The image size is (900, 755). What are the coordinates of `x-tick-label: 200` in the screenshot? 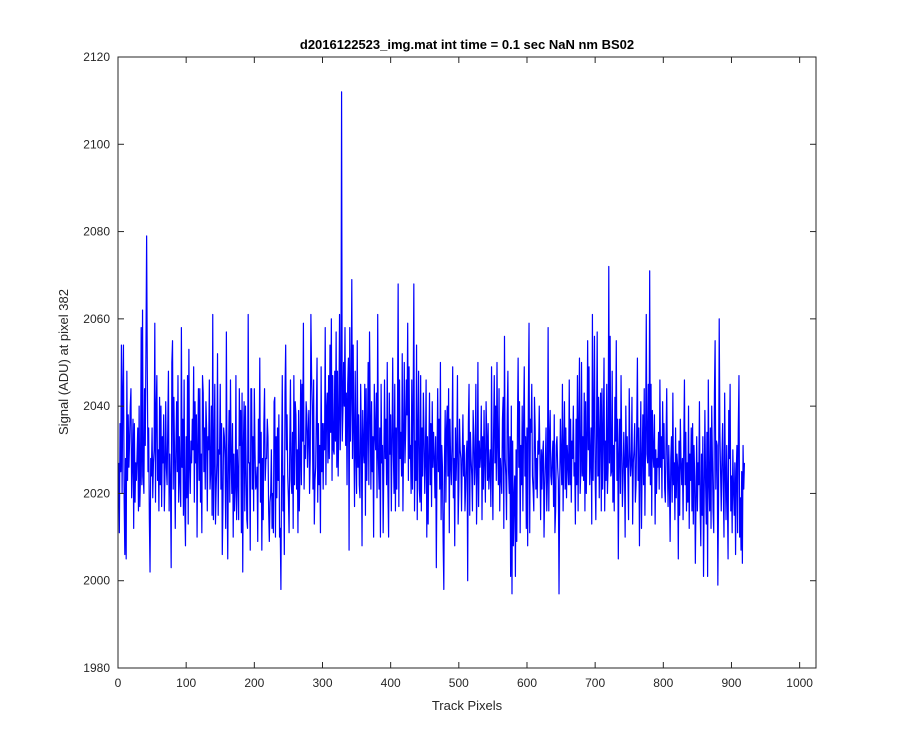 It's located at (254, 683).